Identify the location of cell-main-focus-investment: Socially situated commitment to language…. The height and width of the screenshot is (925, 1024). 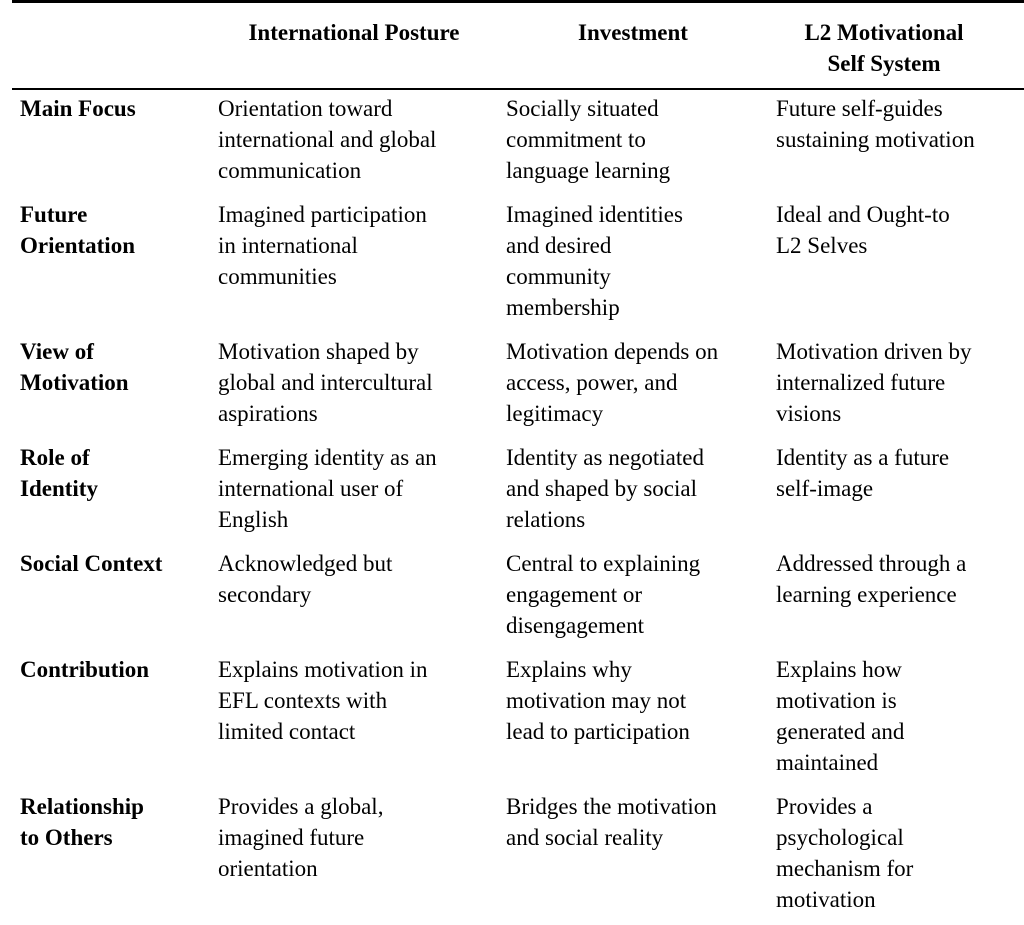
(588, 139).